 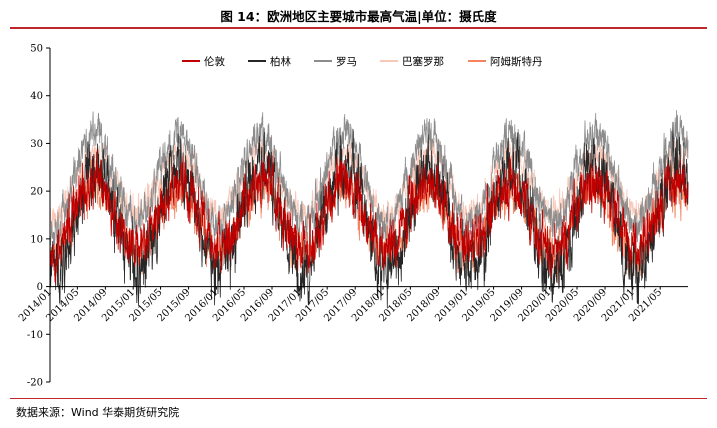 I want to click on top-divider, so click(x=358, y=28).